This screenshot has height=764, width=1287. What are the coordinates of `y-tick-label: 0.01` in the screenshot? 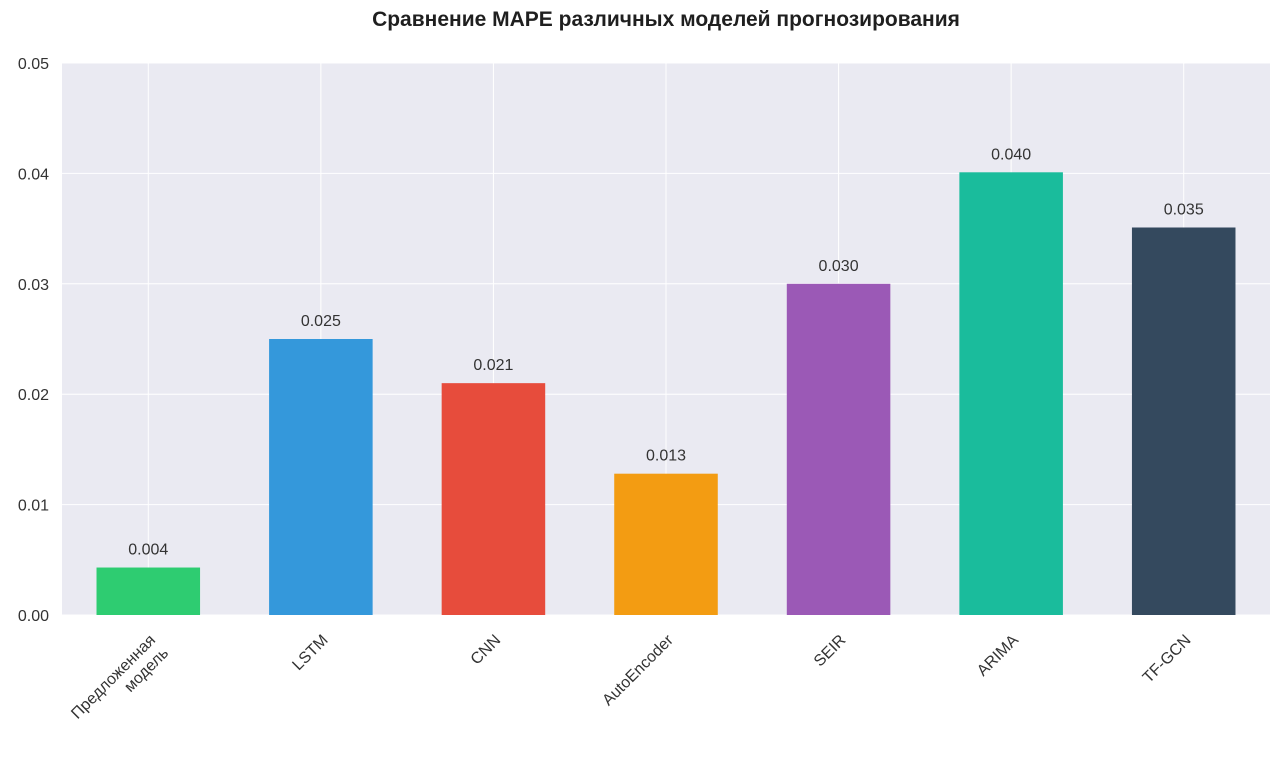 It's located at (33, 506).